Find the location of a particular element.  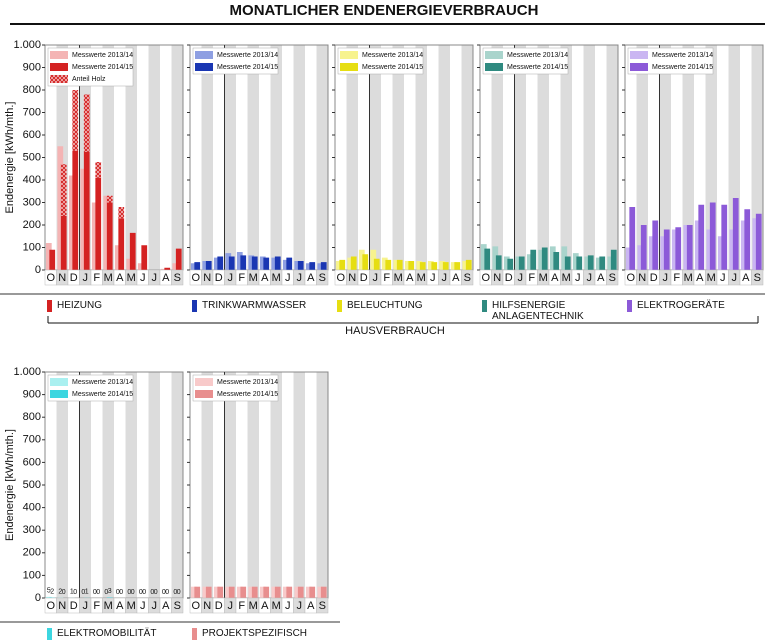

legend-label: Messwerte 2014/15 is located at coordinates (682, 67).